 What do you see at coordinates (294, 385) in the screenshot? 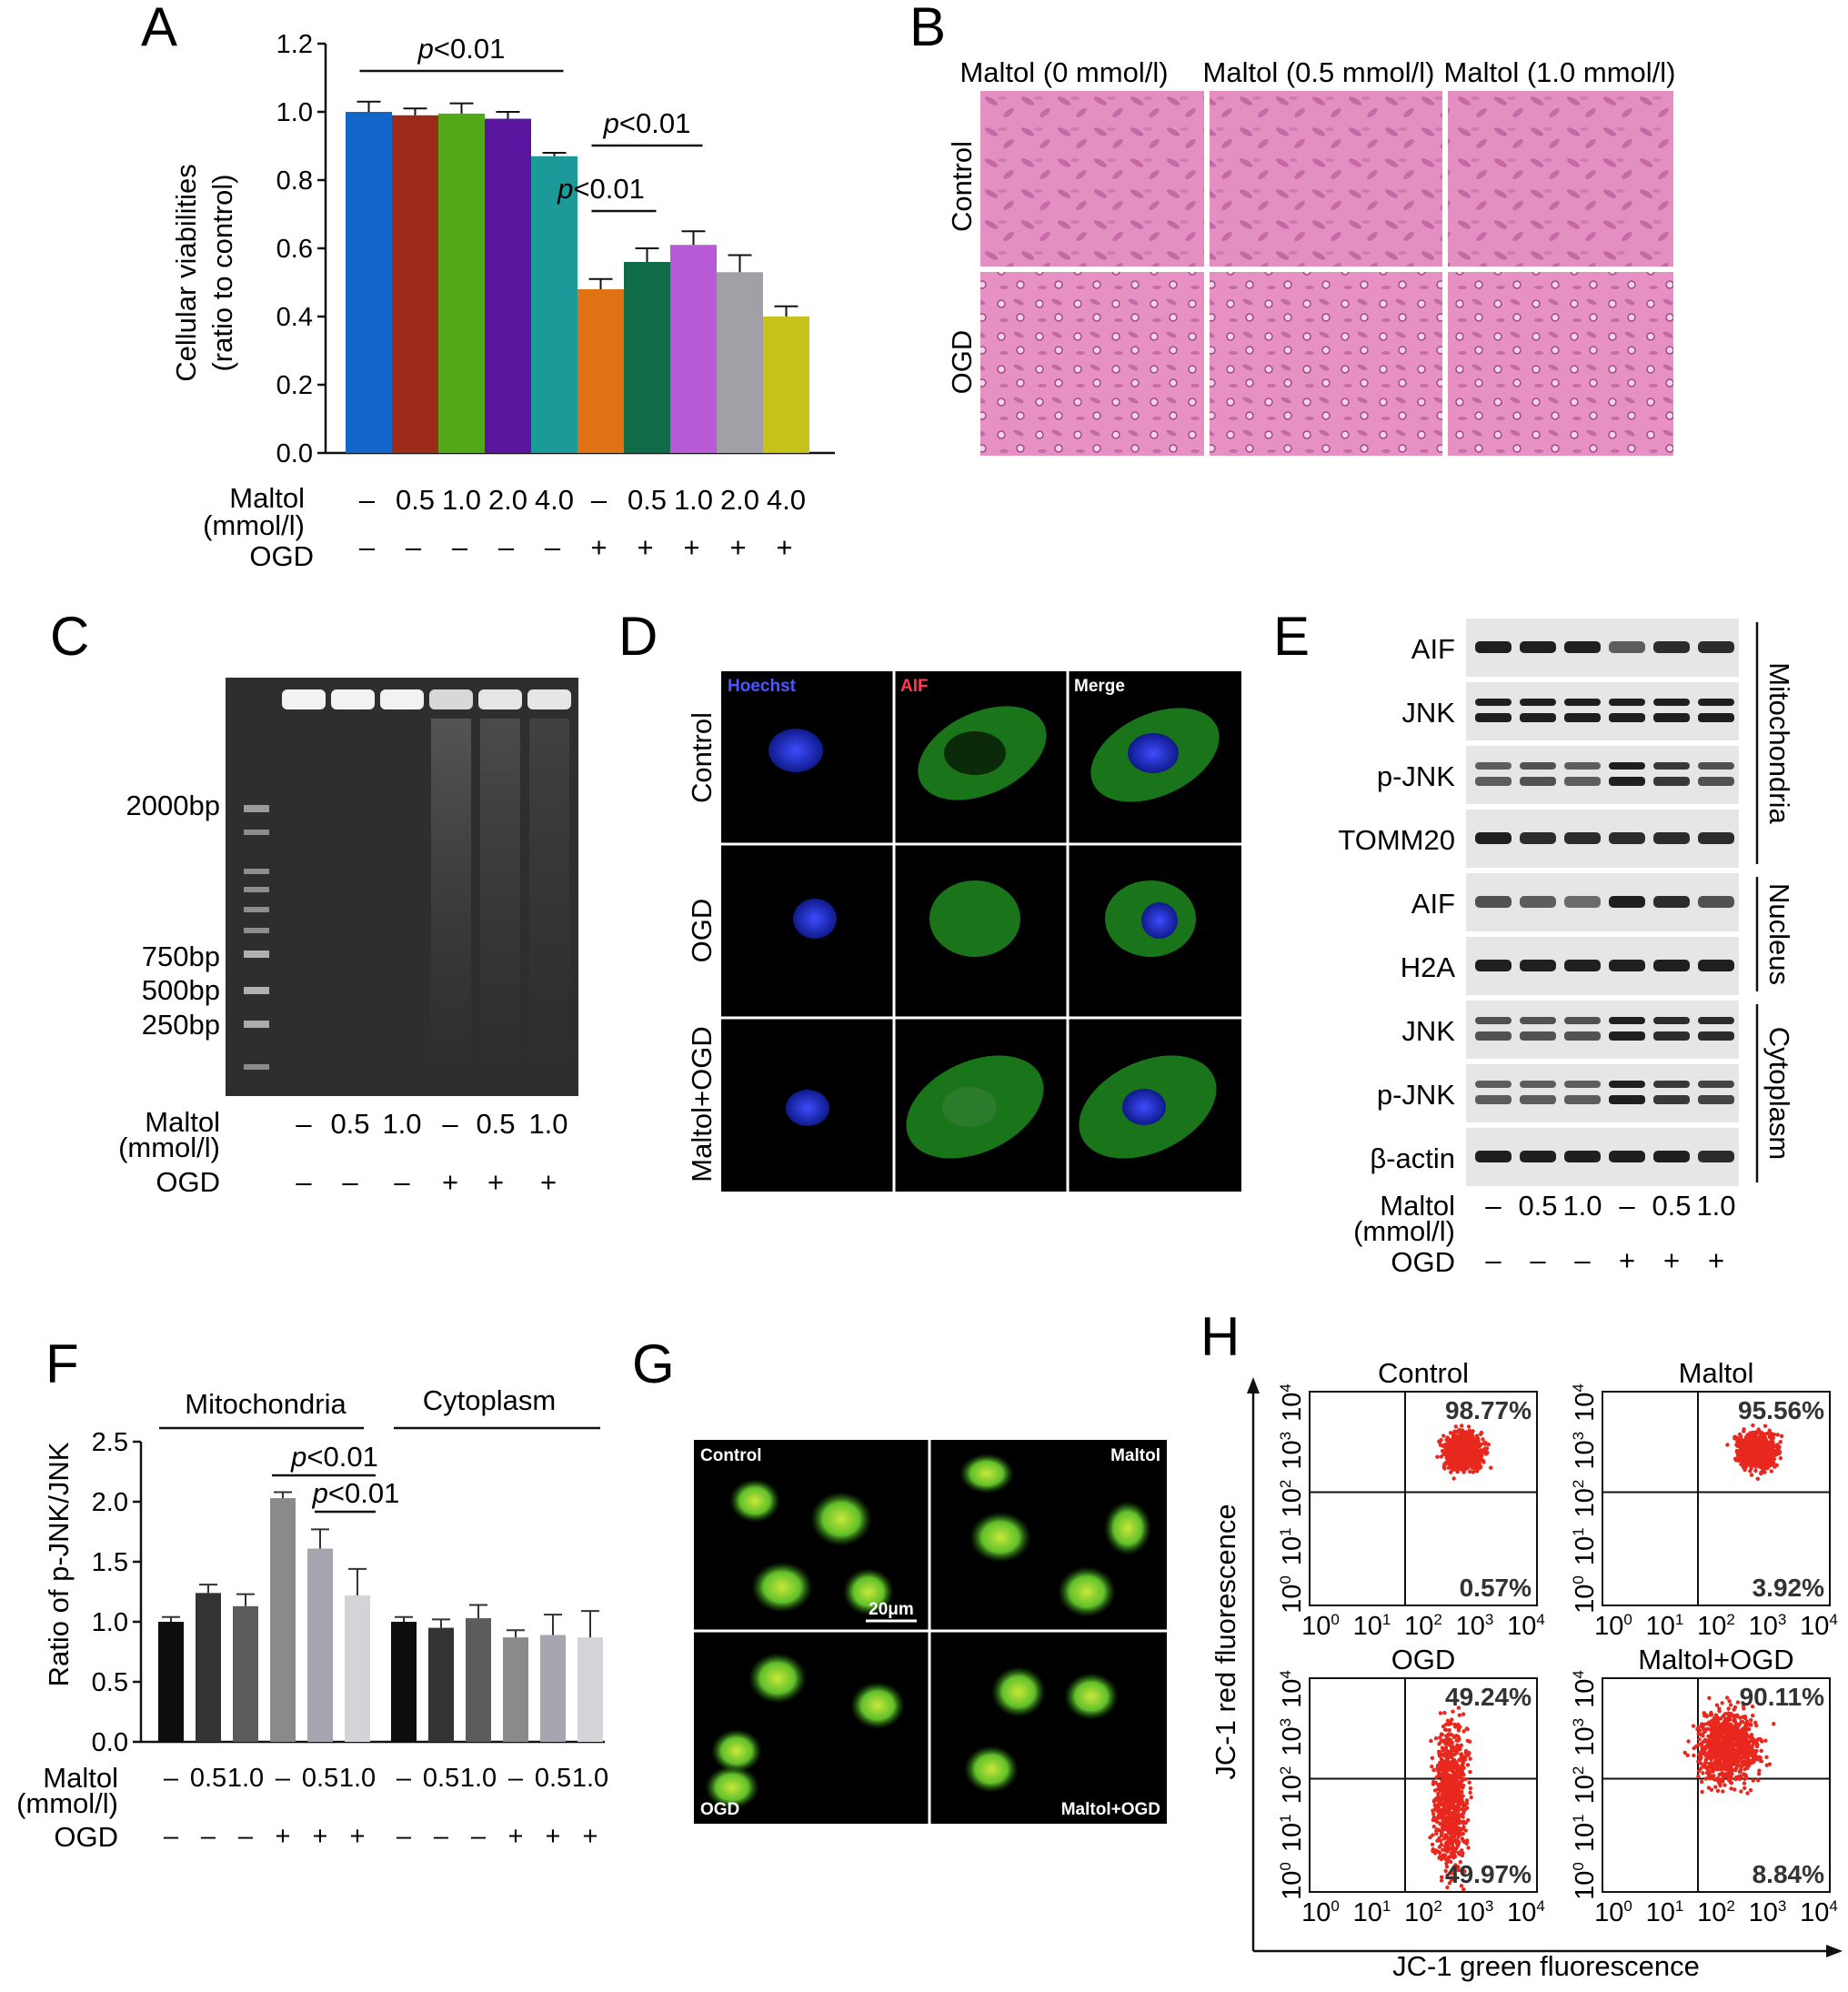
I see `panel-a-ytick-label: 0.2` at bounding box center [294, 385].